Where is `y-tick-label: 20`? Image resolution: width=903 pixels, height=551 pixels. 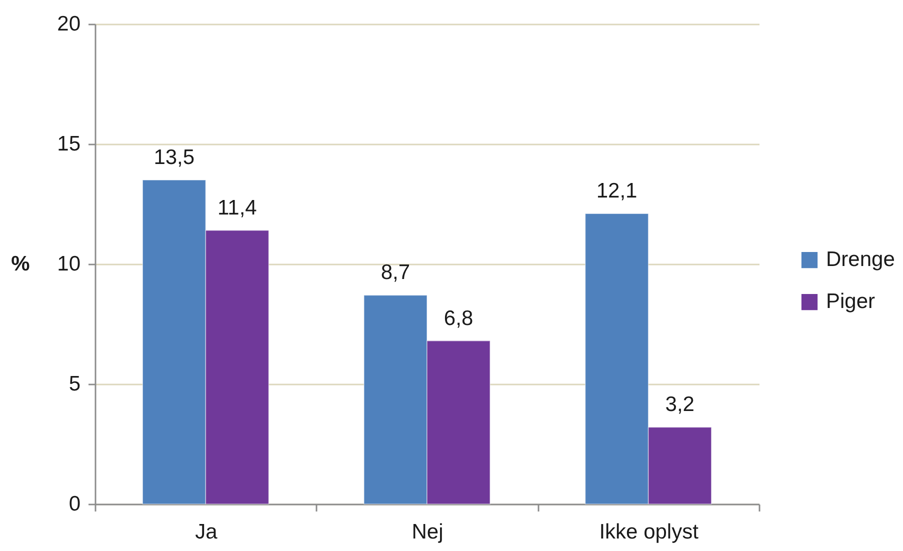
y-tick-label: 20 is located at coordinates (68, 24).